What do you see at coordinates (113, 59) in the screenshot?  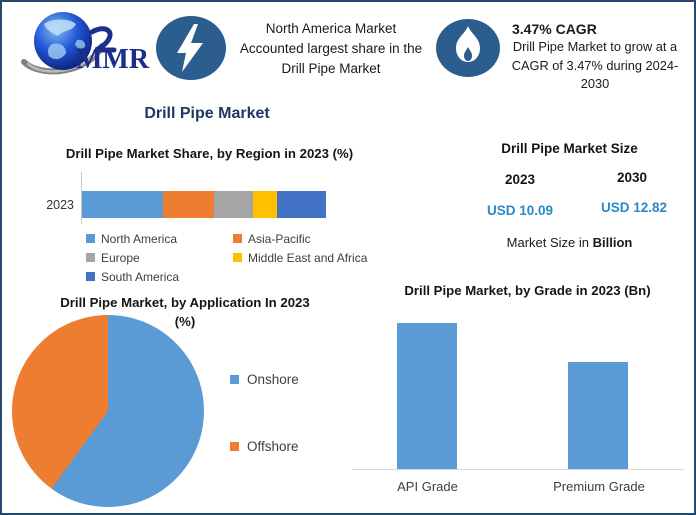 I see `logo-text: MMR` at bounding box center [113, 59].